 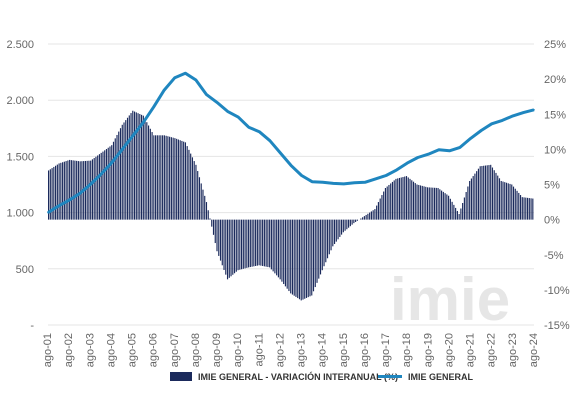 I want to click on x-tick-label: ago-10, so click(x=238, y=350).